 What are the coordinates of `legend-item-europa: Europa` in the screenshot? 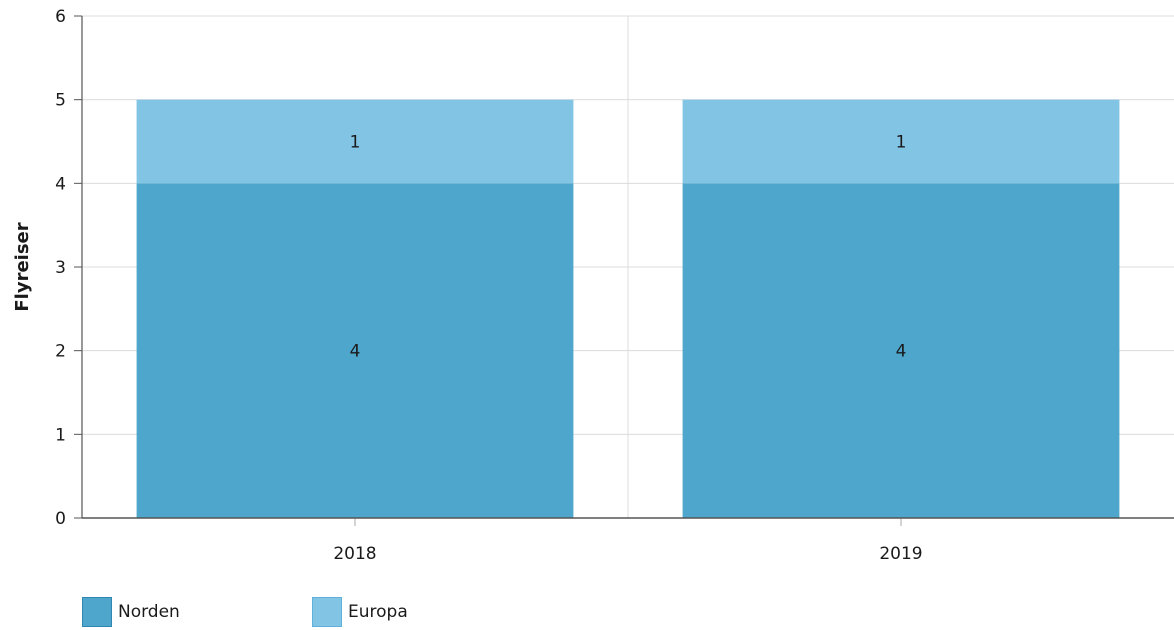 It's located at (360, 612).